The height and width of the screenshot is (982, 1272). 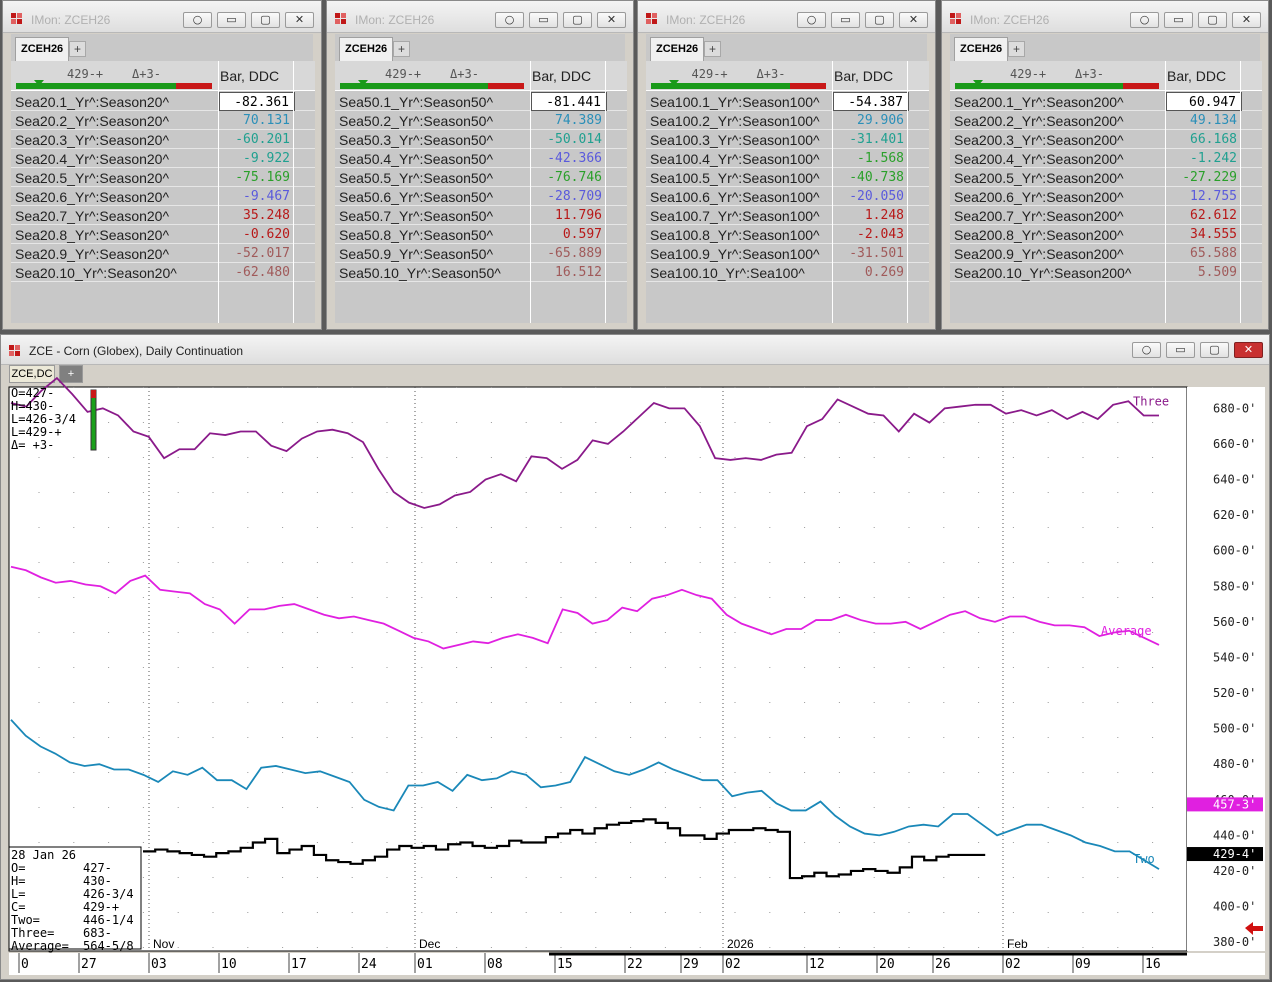 I want to click on table-row: Sea50.10_Yr^:Season50^ 16.512, so click(x=481, y=272).